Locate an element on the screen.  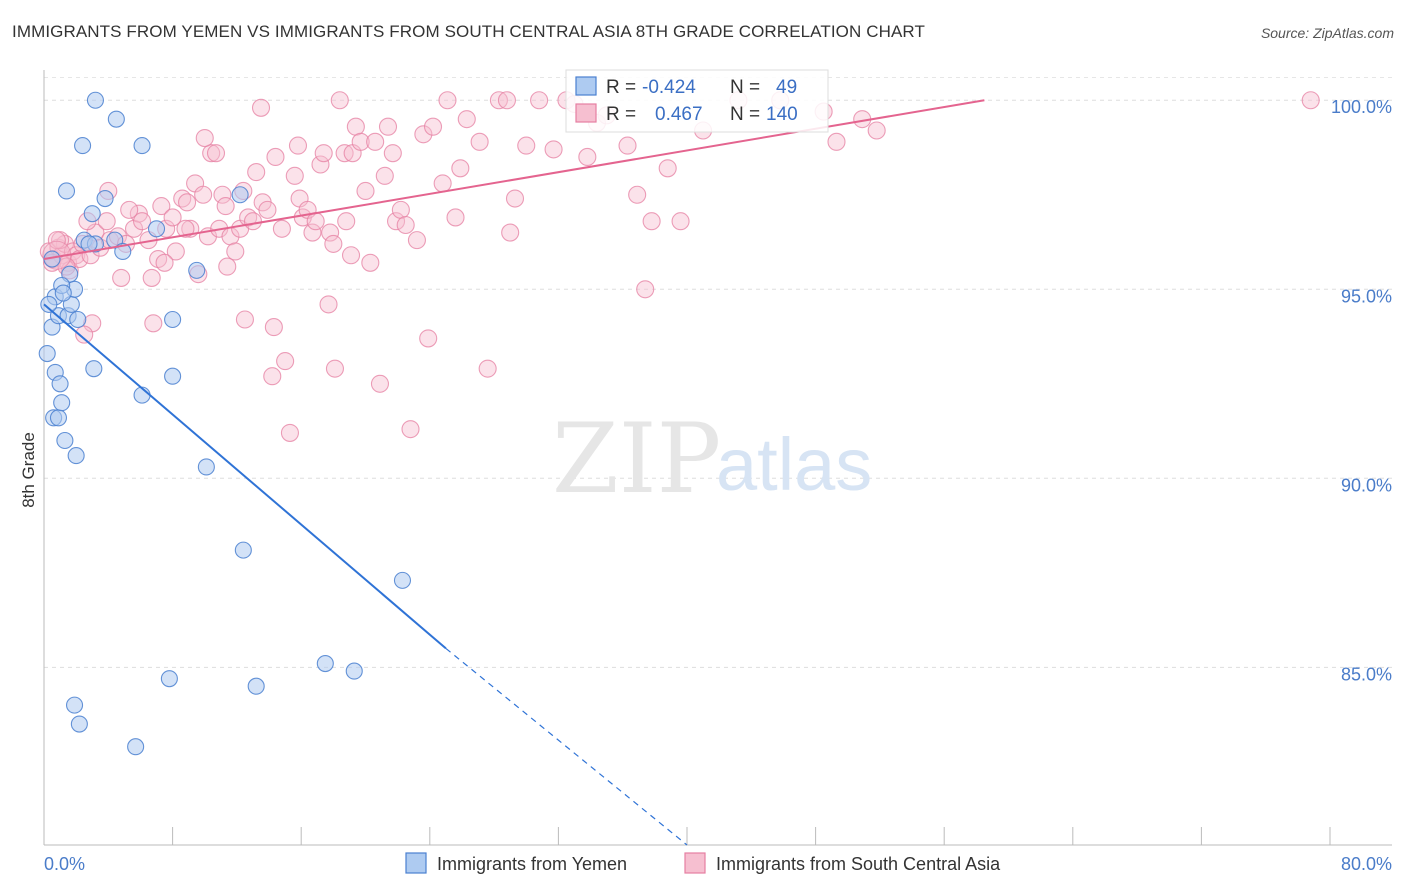
y-tick-labels: 85.0% 90.0% 95.0% 100.0% is located at coordinates (1361, 390).